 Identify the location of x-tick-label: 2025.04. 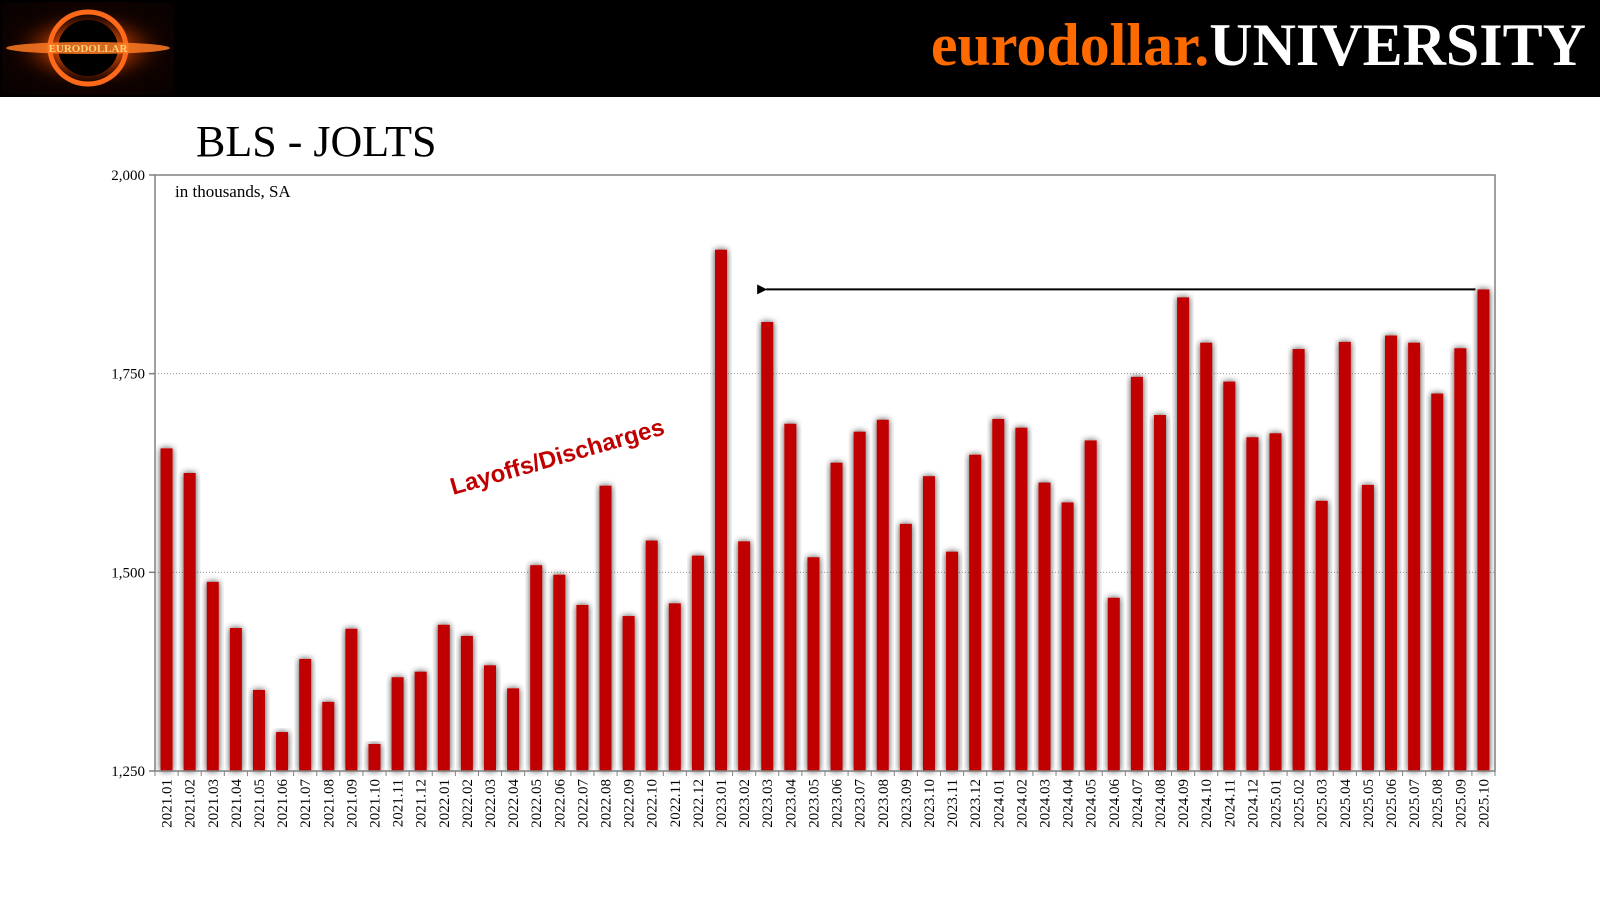
(1346, 803).